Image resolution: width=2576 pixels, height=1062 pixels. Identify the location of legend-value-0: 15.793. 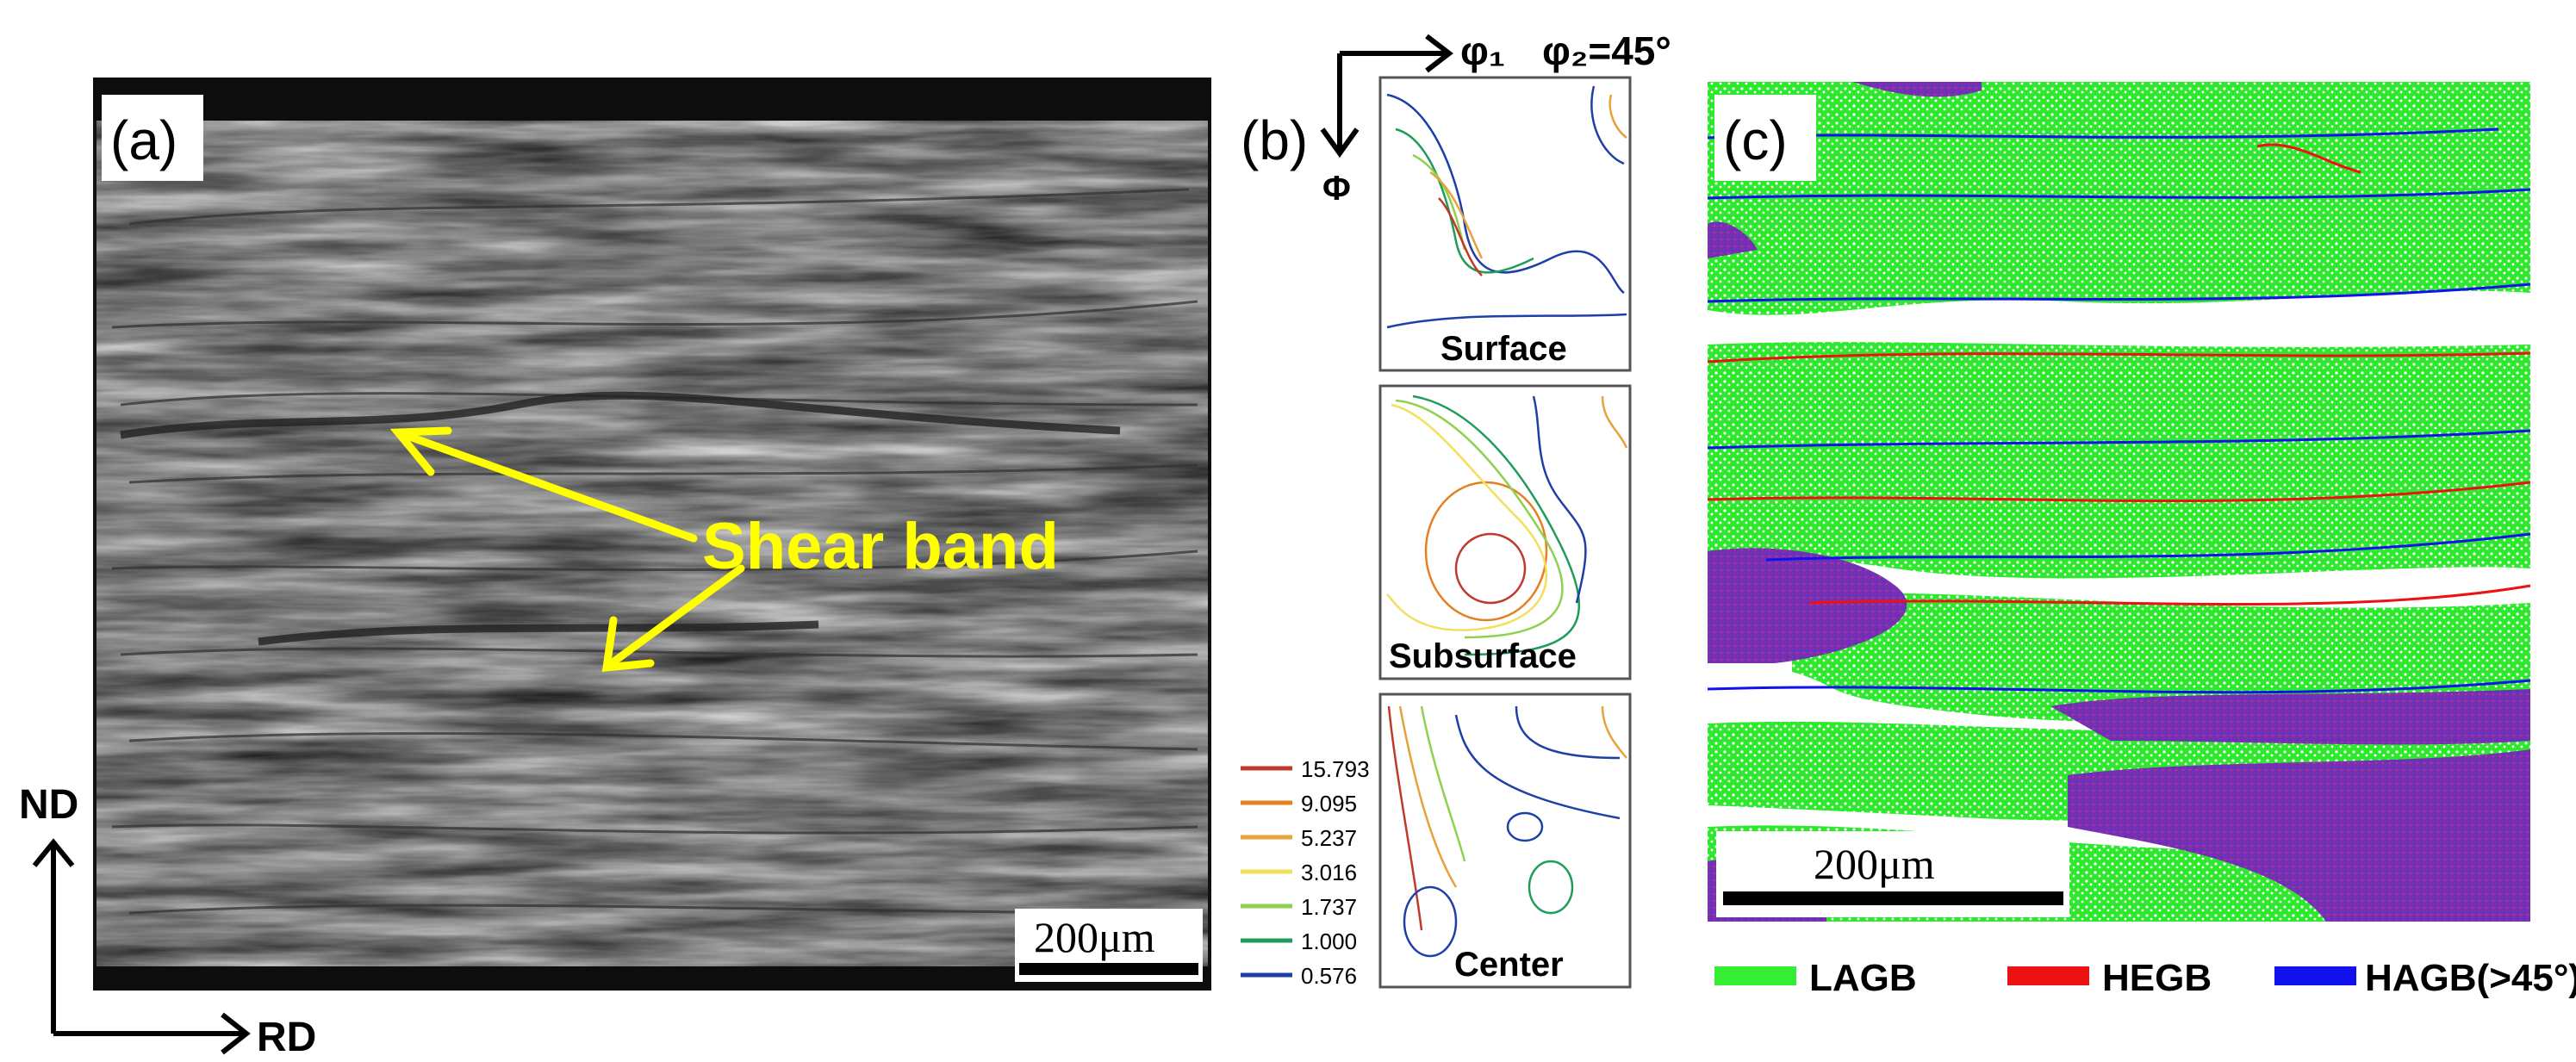
(1336, 769).